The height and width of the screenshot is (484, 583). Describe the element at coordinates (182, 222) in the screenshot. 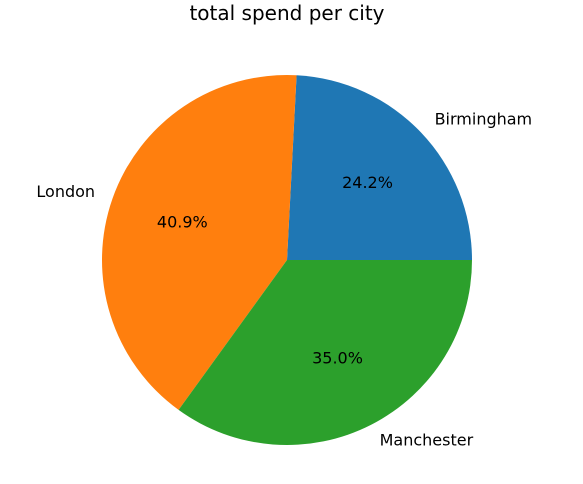

I see `pct-label-london: 40.9%` at that location.